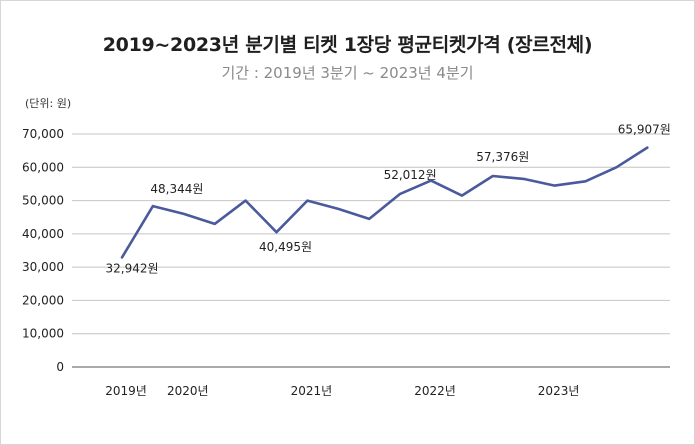 The width and height of the screenshot is (695, 445). What do you see at coordinates (43, 234) in the screenshot?
I see `y-tick-label: 40,000` at bounding box center [43, 234].